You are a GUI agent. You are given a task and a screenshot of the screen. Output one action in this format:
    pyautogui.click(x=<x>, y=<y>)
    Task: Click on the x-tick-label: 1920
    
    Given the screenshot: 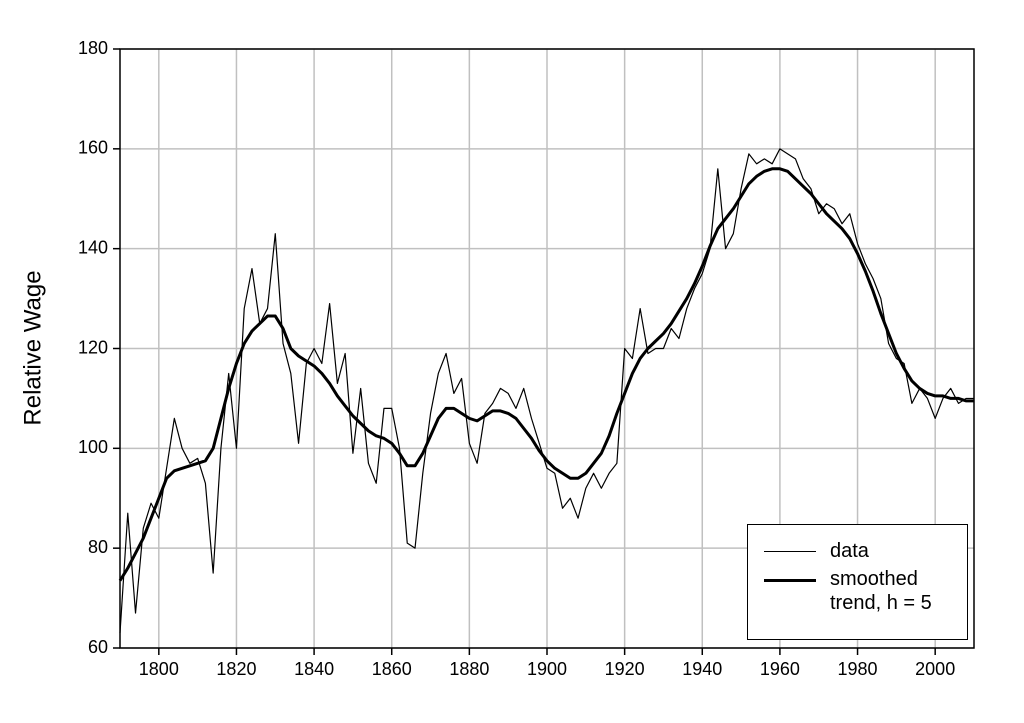 What is the action you would take?
    pyautogui.click(x=625, y=669)
    